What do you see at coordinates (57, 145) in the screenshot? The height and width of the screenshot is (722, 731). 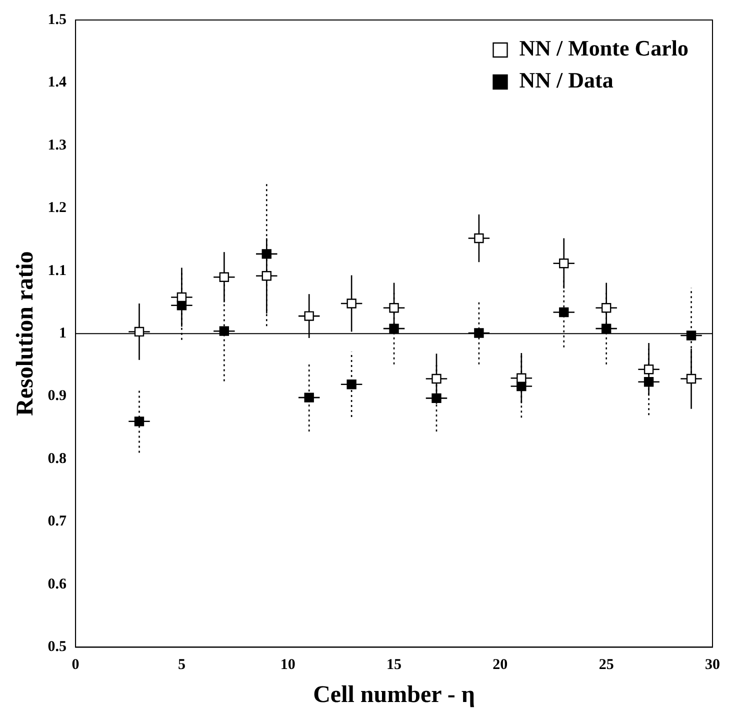 I see `y-tick-label: 1.3` at bounding box center [57, 145].